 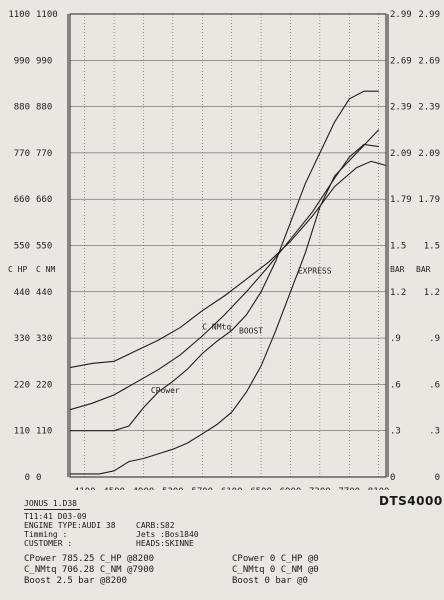 What do you see at coordinates (52, 509) in the screenshot?
I see `info-underline` at bounding box center [52, 509].